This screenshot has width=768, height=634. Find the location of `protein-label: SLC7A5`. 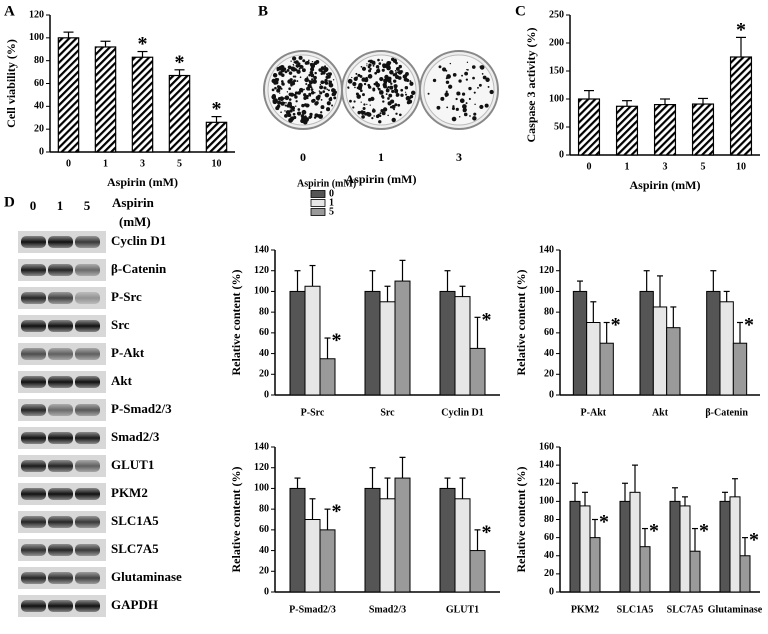

protein-label: SLC7A5 is located at coordinates (135, 548).